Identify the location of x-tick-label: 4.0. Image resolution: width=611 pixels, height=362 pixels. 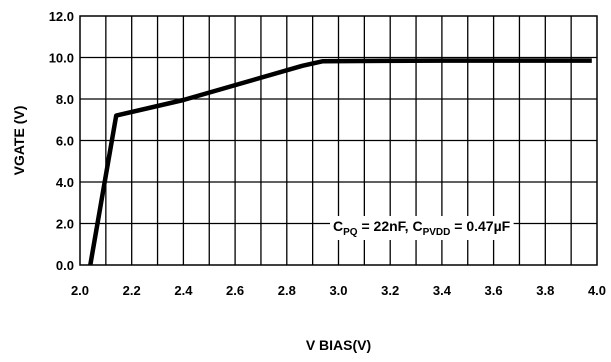
(597, 290).